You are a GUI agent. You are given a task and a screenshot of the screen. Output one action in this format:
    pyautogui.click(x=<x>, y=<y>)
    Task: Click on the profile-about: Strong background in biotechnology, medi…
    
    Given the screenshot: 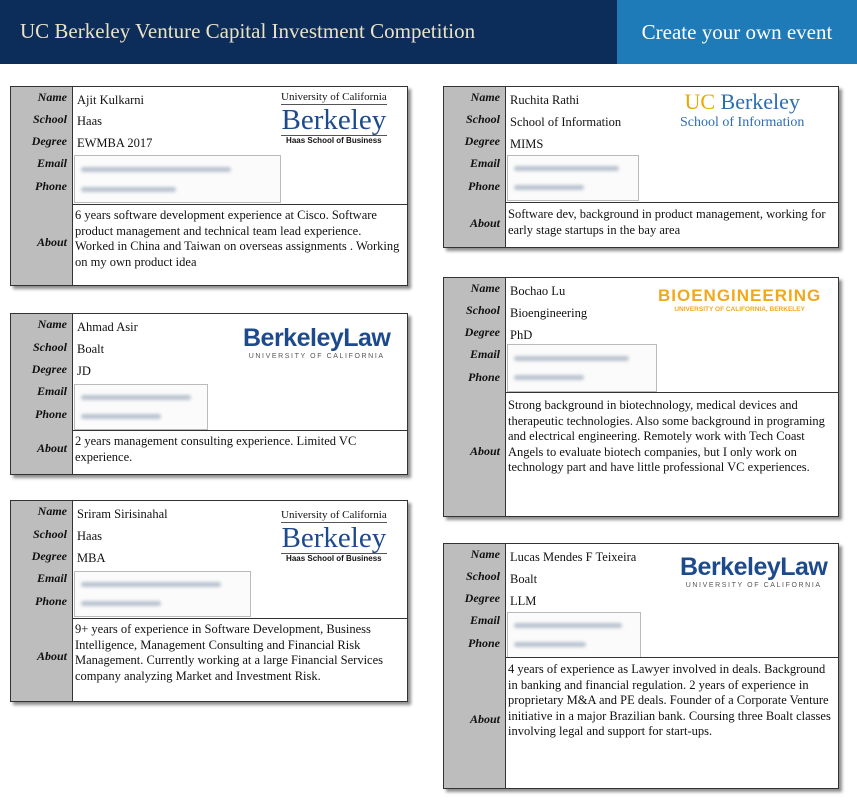 What is the action you would take?
    pyautogui.click(x=666, y=436)
    